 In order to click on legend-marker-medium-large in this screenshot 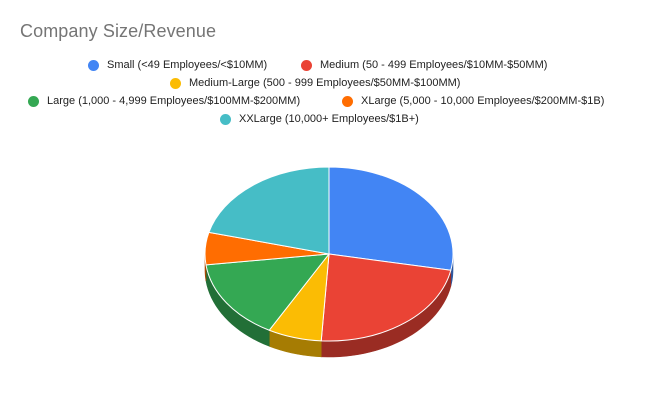, I will do `click(175, 83)`.